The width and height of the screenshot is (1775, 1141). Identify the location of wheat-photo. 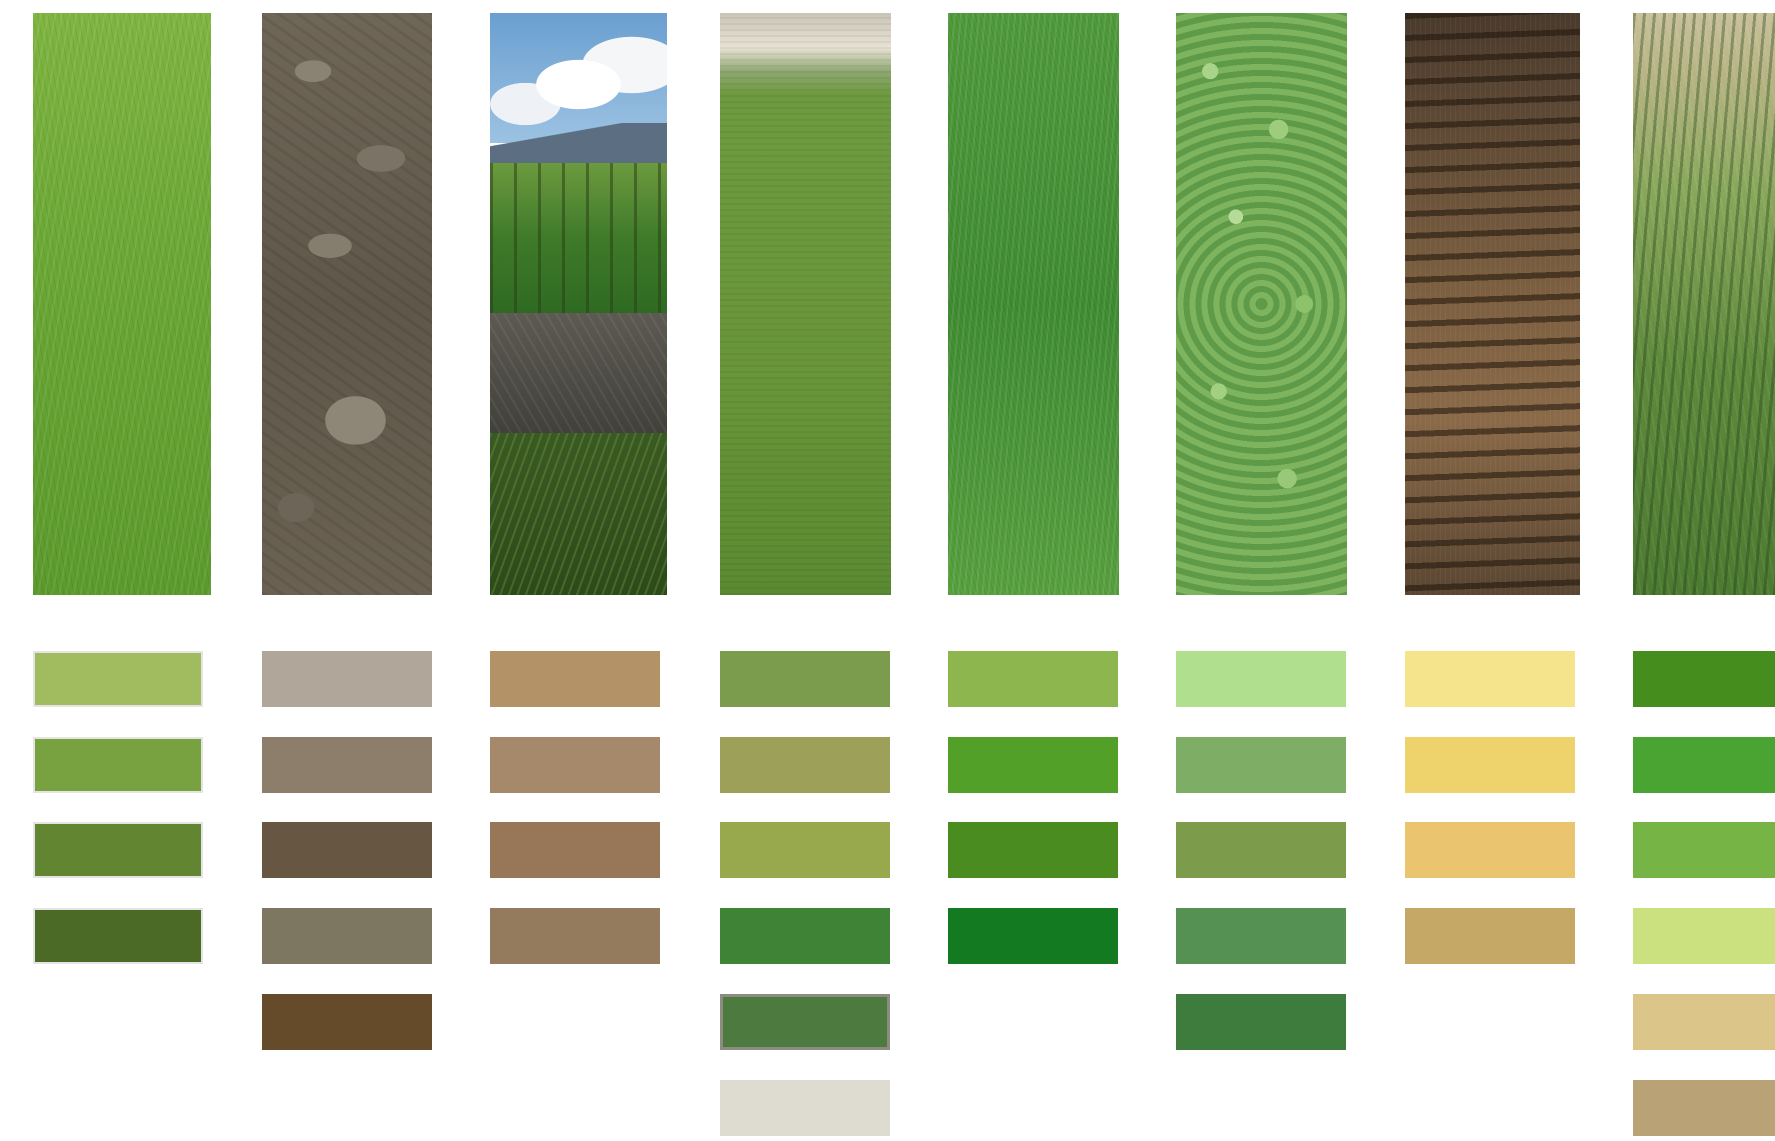
(1033, 304).